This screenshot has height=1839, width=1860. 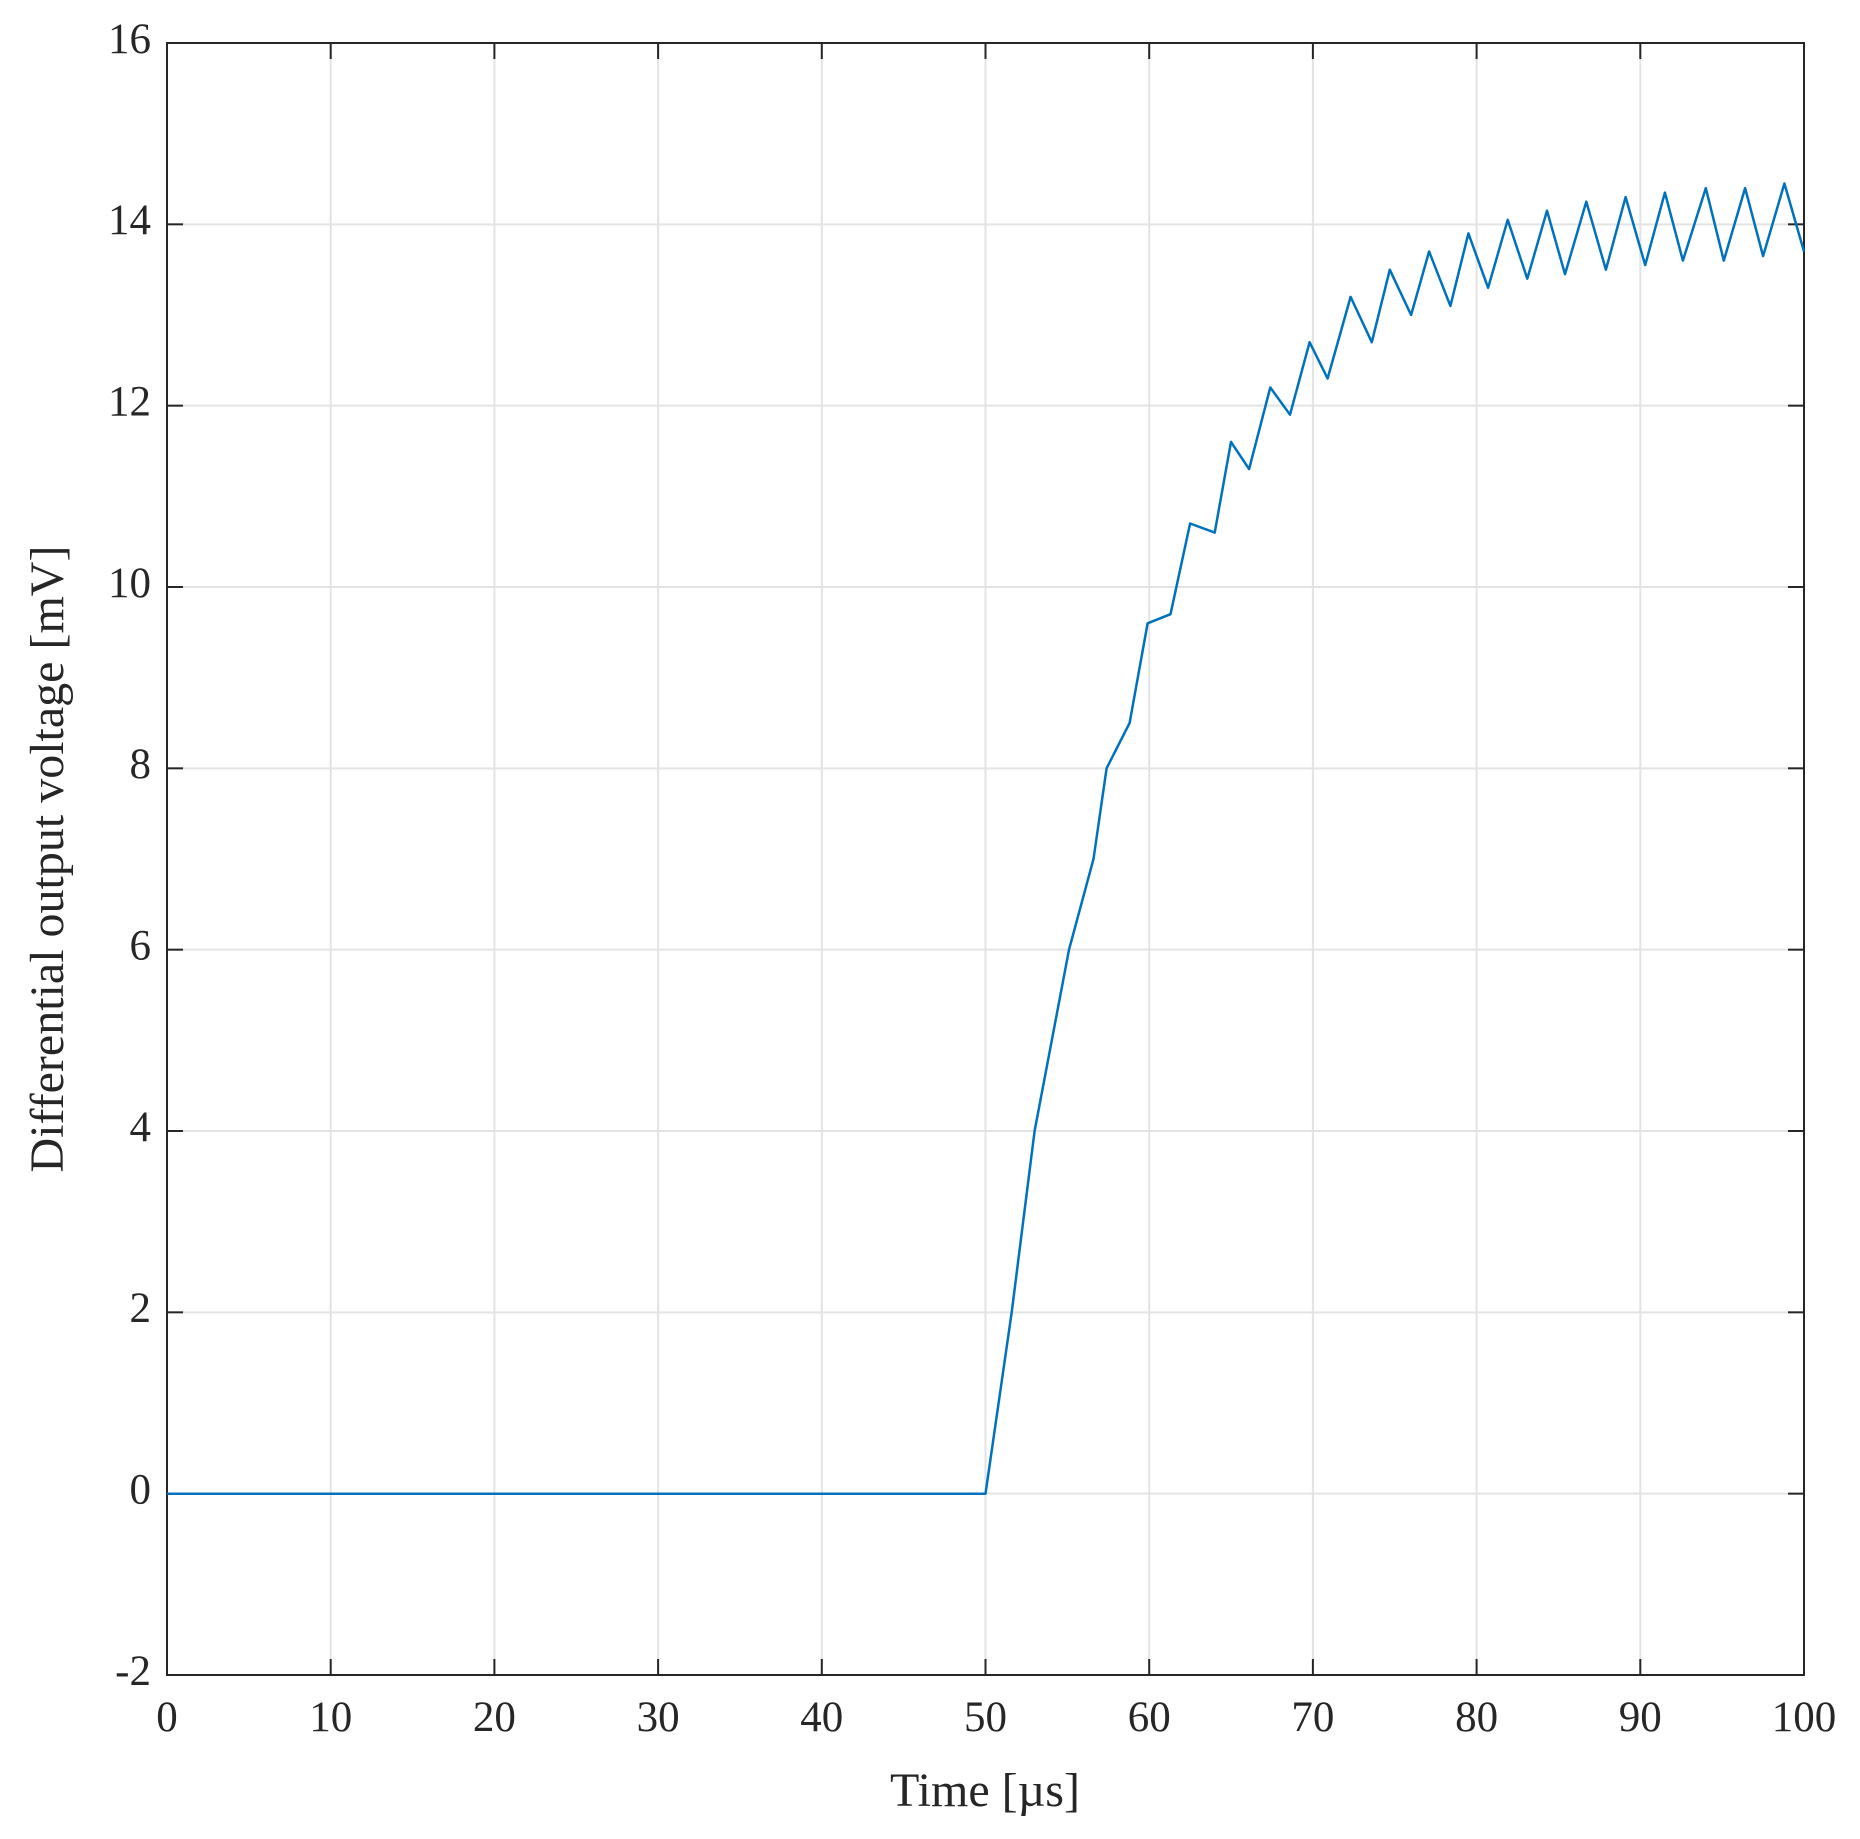 What do you see at coordinates (658, 1717) in the screenshot?
I see `x-tick-label: 30` at bounding box center [658, 1717].